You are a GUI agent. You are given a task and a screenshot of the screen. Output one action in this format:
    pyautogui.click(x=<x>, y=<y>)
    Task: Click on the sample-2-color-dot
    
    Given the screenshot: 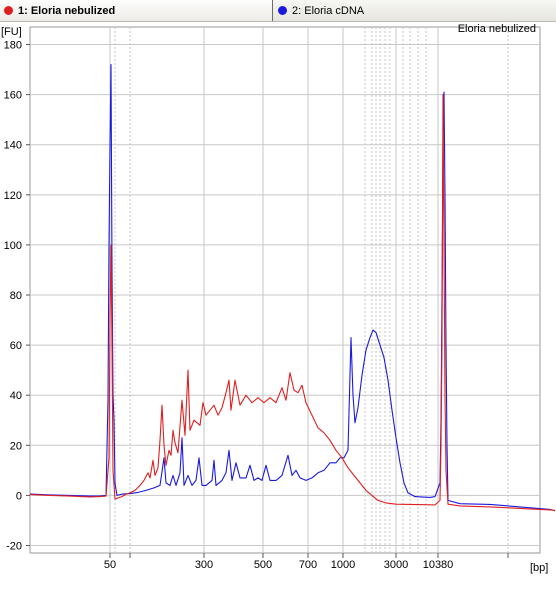 What is the action you would take?
    pyautogui.click(x=282, y=10)
    